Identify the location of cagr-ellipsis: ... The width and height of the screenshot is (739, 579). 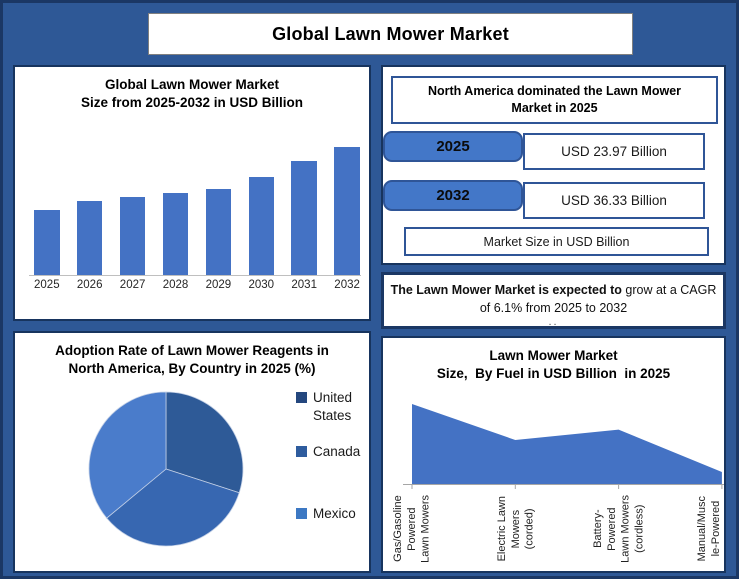
(553, 322).